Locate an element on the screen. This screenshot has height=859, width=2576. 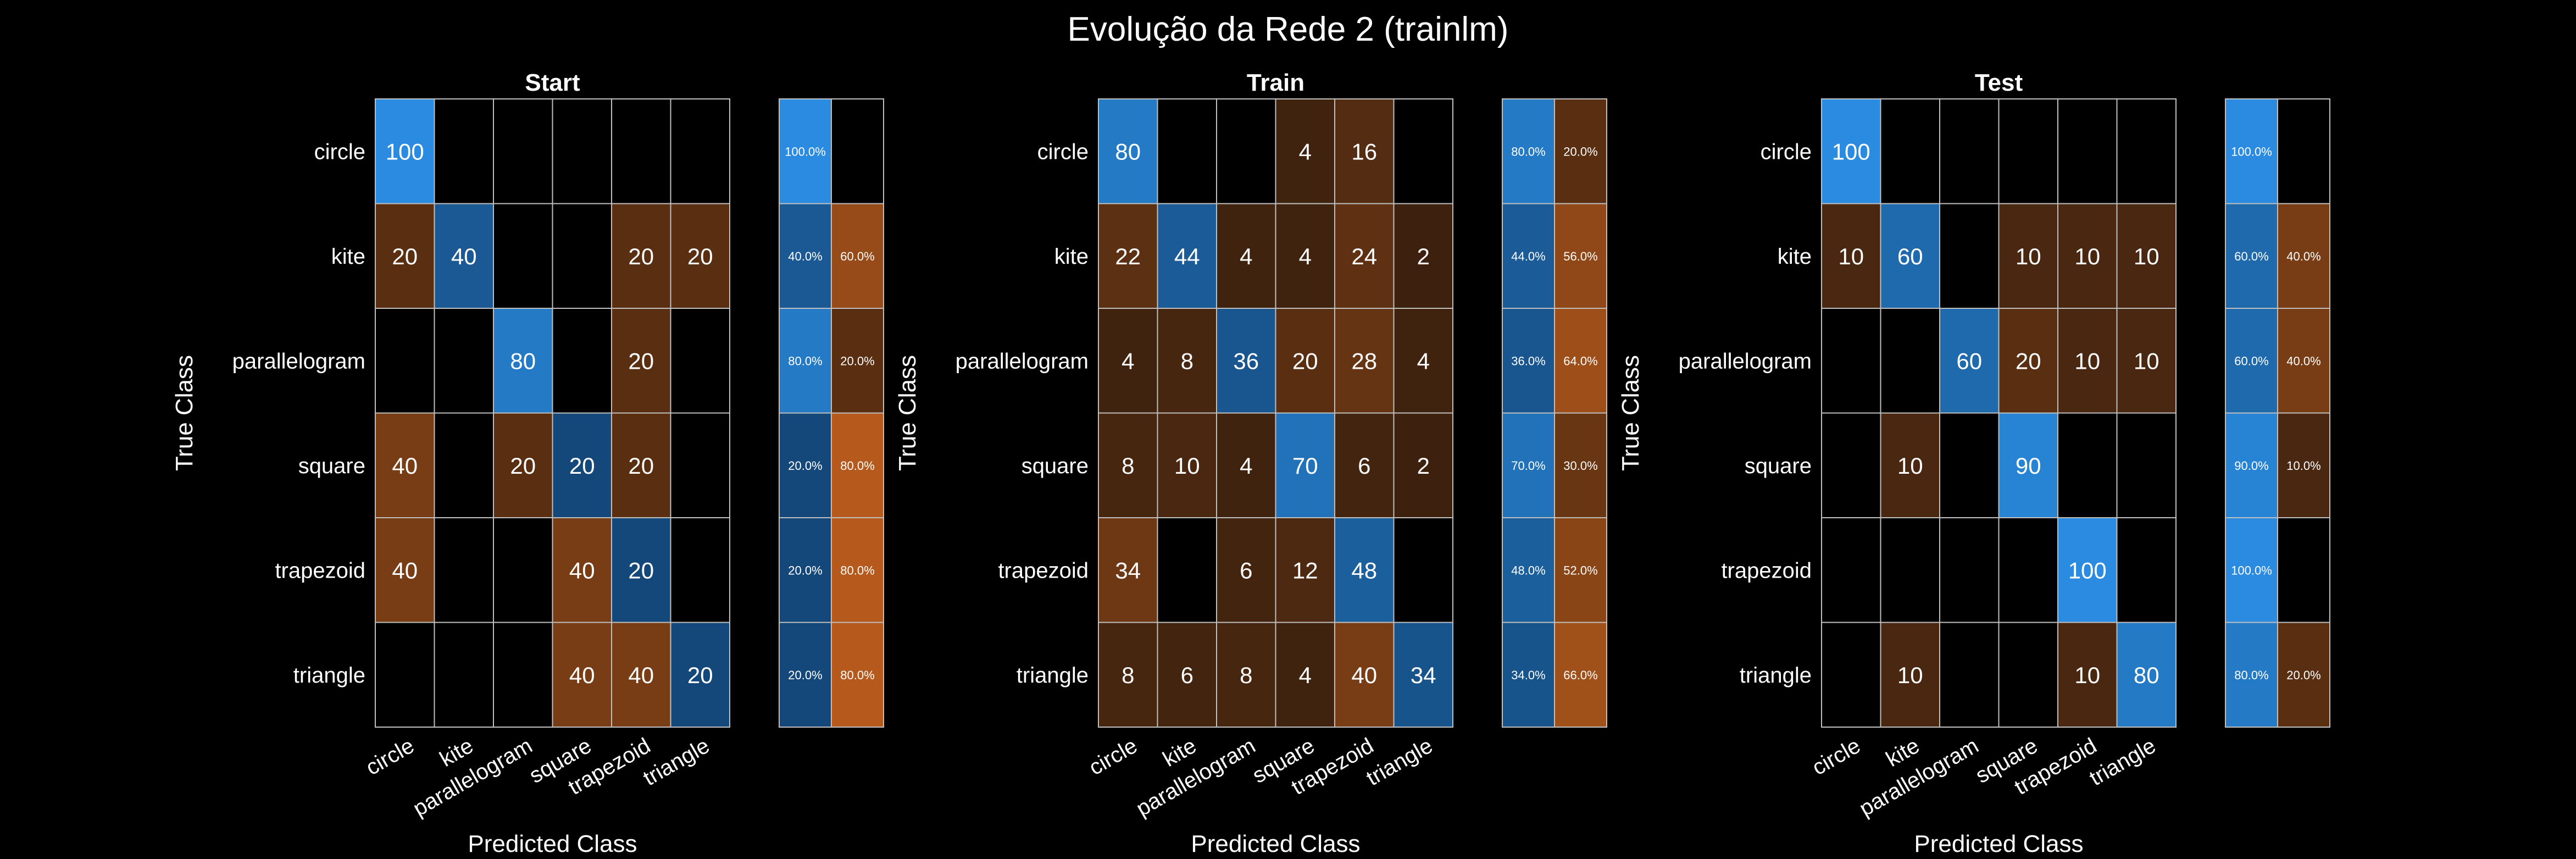
cell-value-label: 40 is located at coordinates (582, 675).